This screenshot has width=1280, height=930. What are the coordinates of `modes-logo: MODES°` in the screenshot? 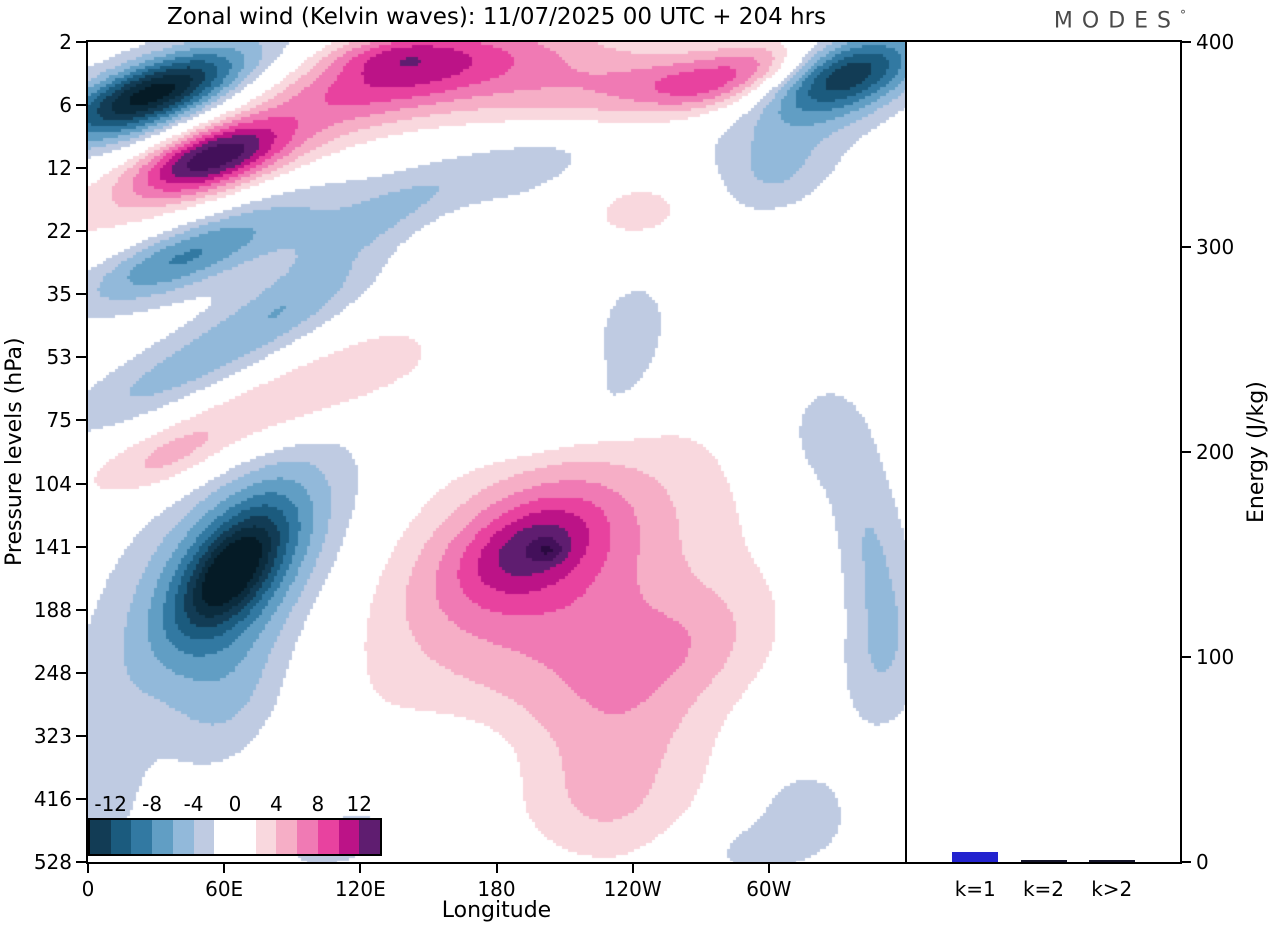 It's located at (1120, 20).